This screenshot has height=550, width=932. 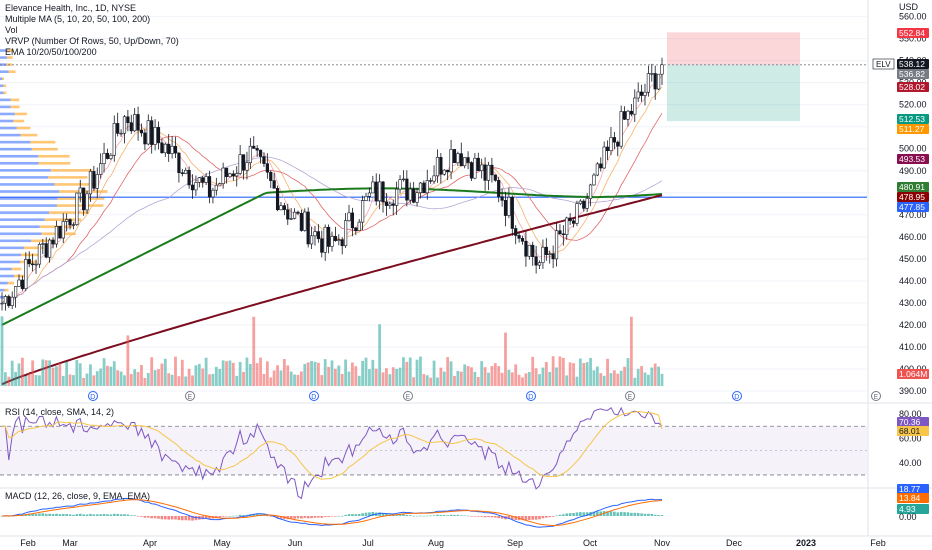 What do you see at coordinates (368, 543) in the screenshot?
I see `time-tick-label: Jul` at bounding box center [368, 543].